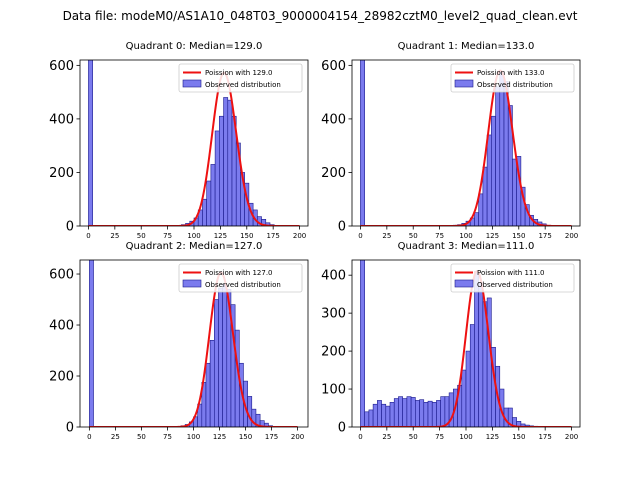 This screenshot has height=480, width=640. Describe the element at coordinates (194, 246) in the screenshot. I see `chart-title: Quadrant 2: Median=127.0` at that location.